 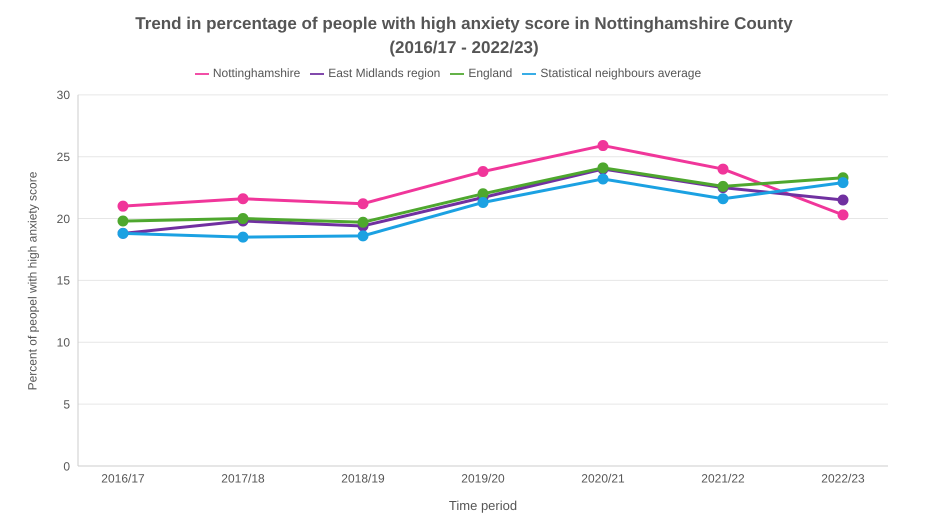 I want to click on y-tick-label: 5, so click(x=66, y=404).